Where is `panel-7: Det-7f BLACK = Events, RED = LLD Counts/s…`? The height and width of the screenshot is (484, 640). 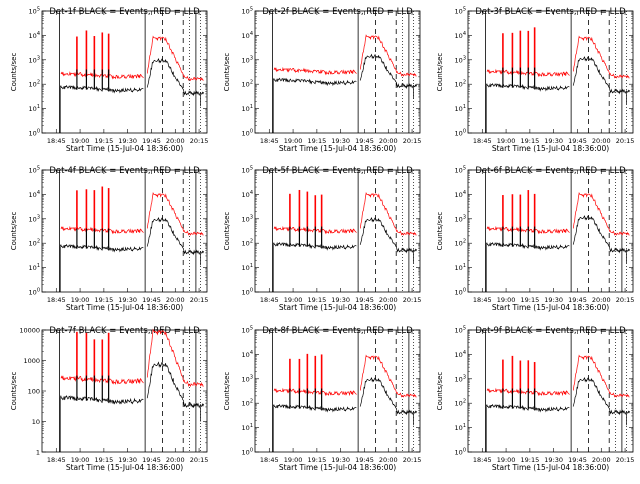
panel-7: Det-7f BLACK = Events, RED = LLD Counts/s… is located at coordinates (109, 399).